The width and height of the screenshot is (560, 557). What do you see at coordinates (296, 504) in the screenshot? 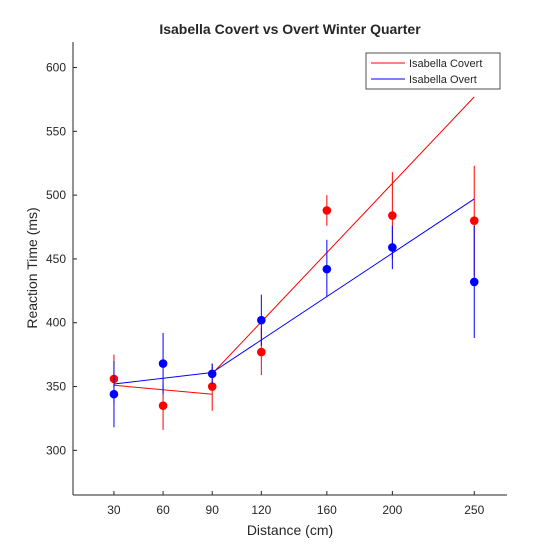
I see `x-ticks: 30 60 90 120 160 200 250` at bounding box center [296, 504].